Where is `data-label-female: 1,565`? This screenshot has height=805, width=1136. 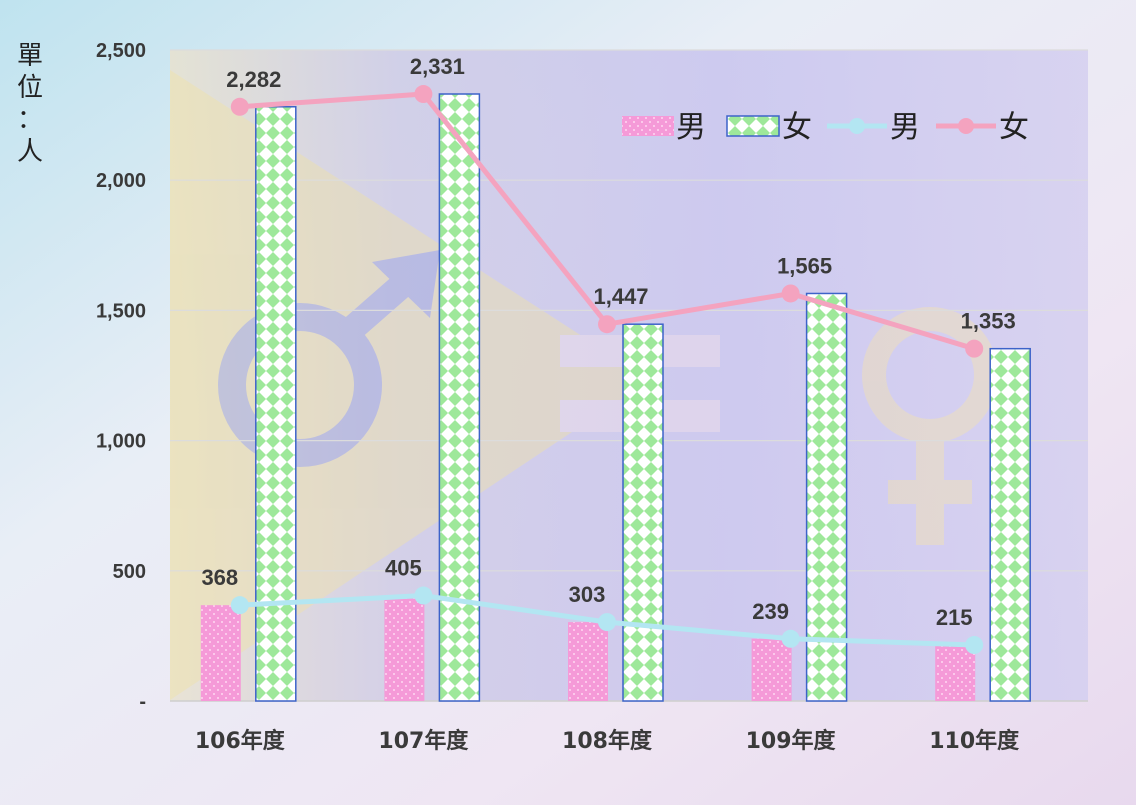 data-label-female: 1,565 is located at coordinates (804, 265).